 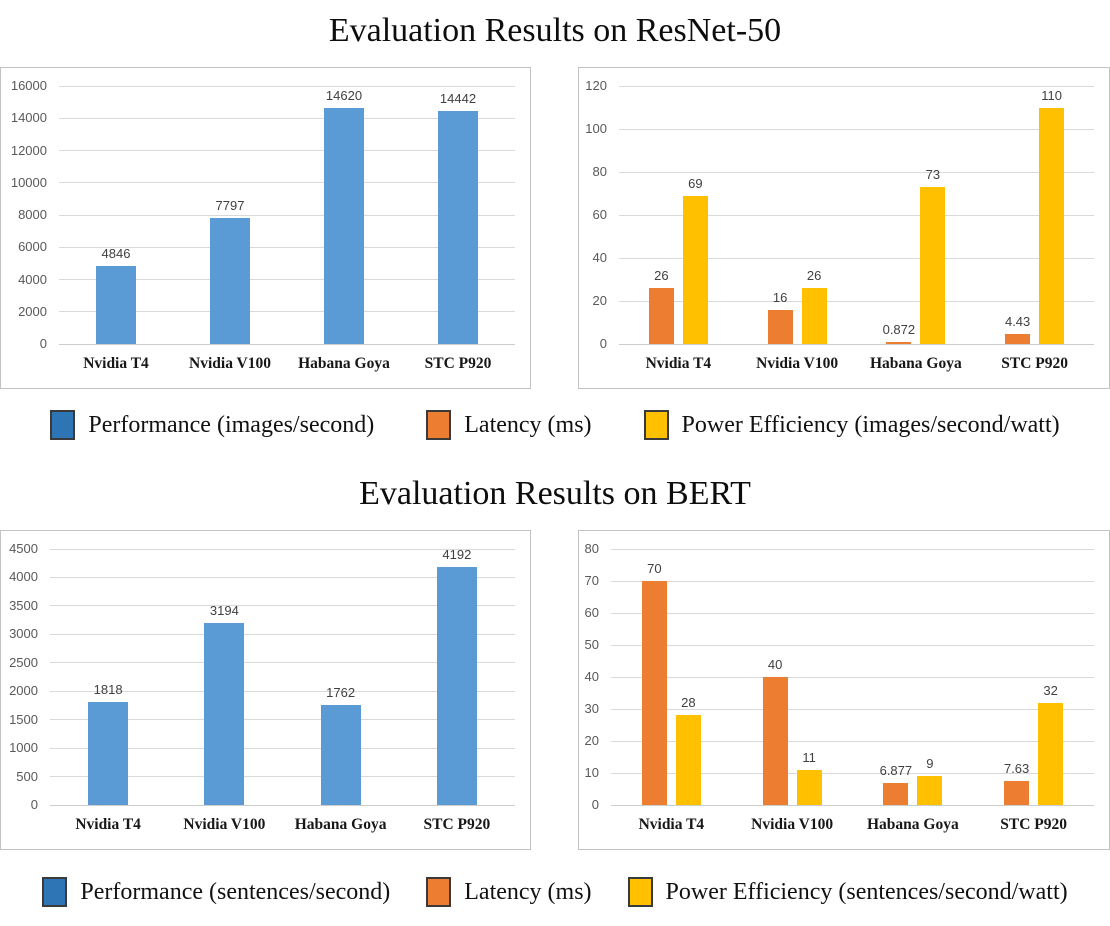 I want to click on resnet-section-title: Evaluation Results on ResNet-50, so click(x=555, y=30).